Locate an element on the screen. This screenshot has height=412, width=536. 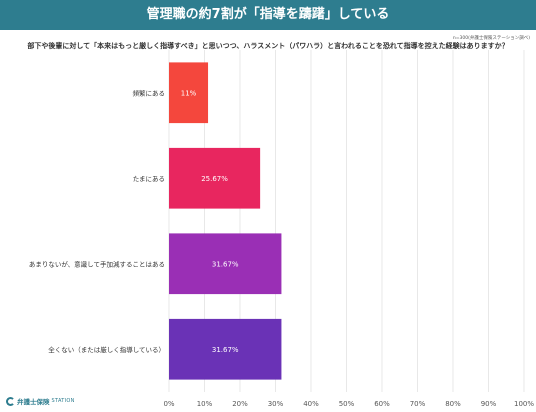
brand-logo: 弁護士保険 STATION is located at coordinates (40, 401).